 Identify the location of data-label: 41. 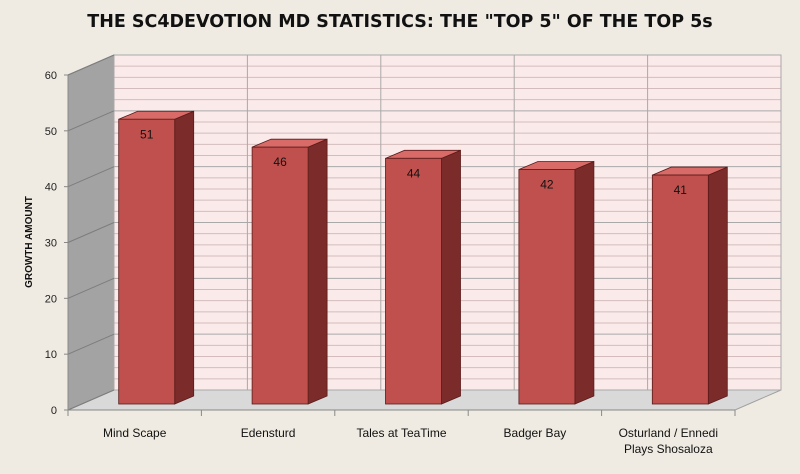
(681, 190).